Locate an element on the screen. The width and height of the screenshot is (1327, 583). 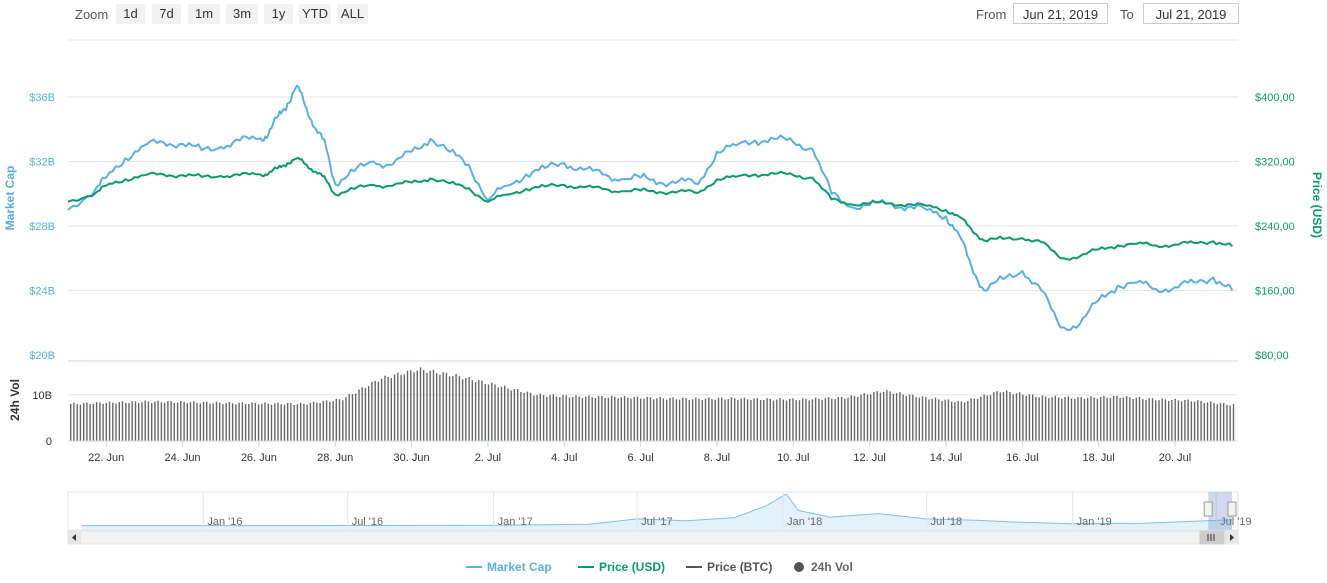
x-tick-label: 8. Jul is located at coordinates (717, 458).